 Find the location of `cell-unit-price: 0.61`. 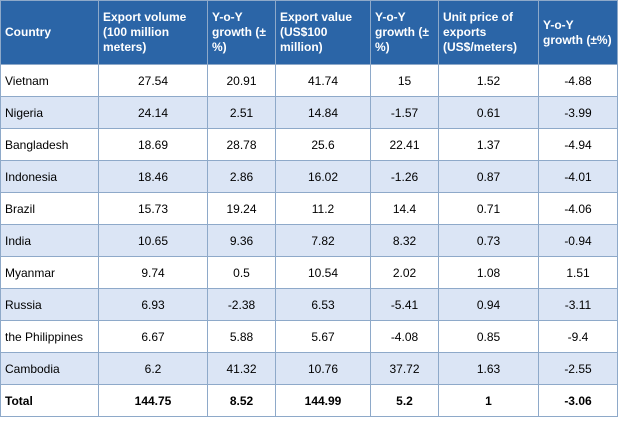

cell-unit-price: 0.61 is located at coordinates (488, 112).